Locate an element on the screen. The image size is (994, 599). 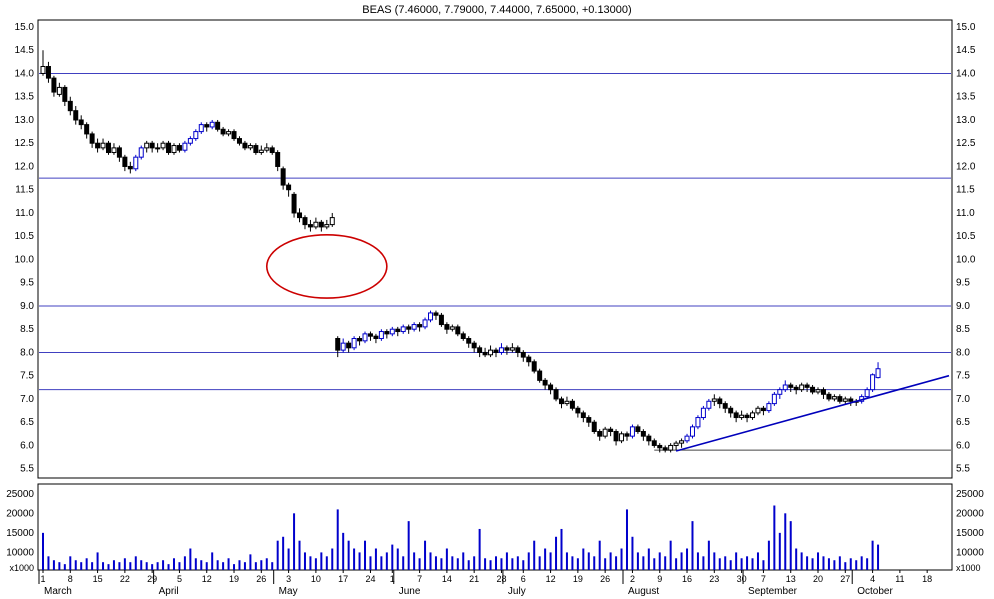
price-axis-label-right: 10.0 is located at coordinates (966, 259).